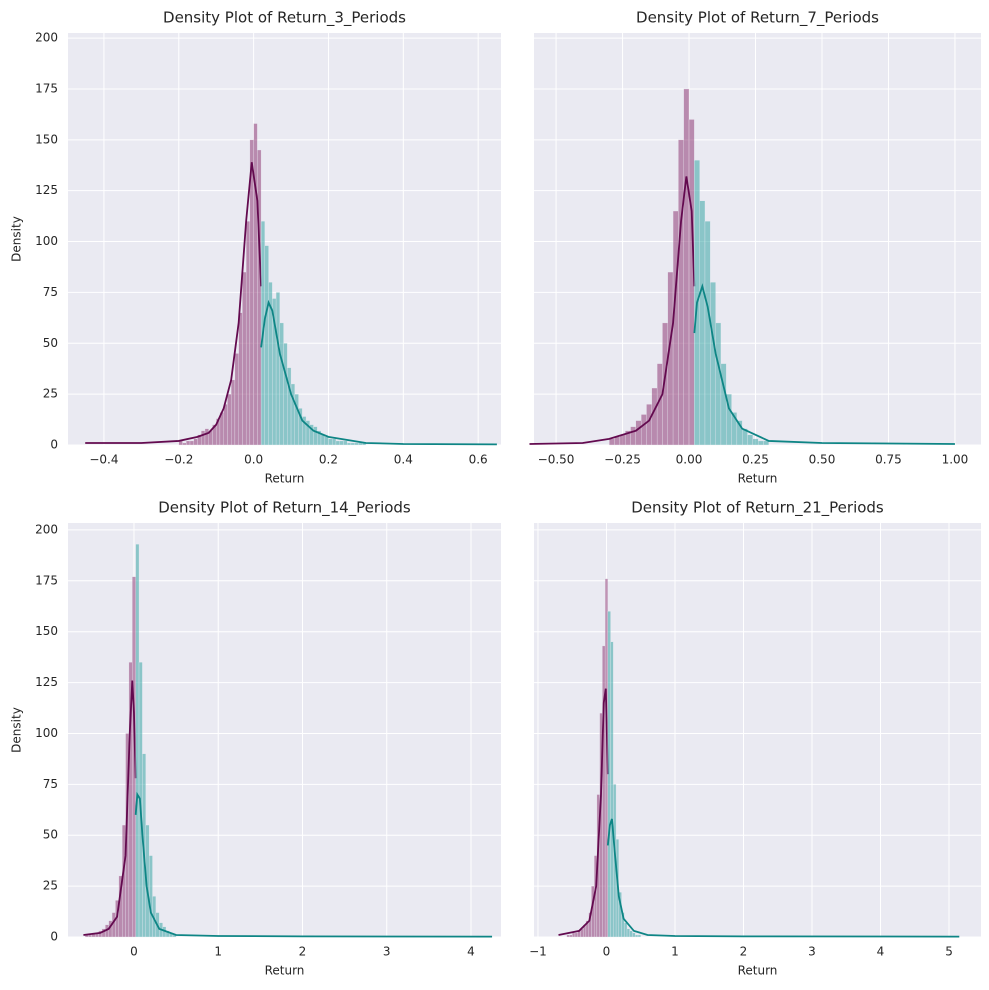 The width and height of the screenshot is (989, 990). I want to click on chart-title: Density Plot of Return_14_Periods, so click(284, 508).